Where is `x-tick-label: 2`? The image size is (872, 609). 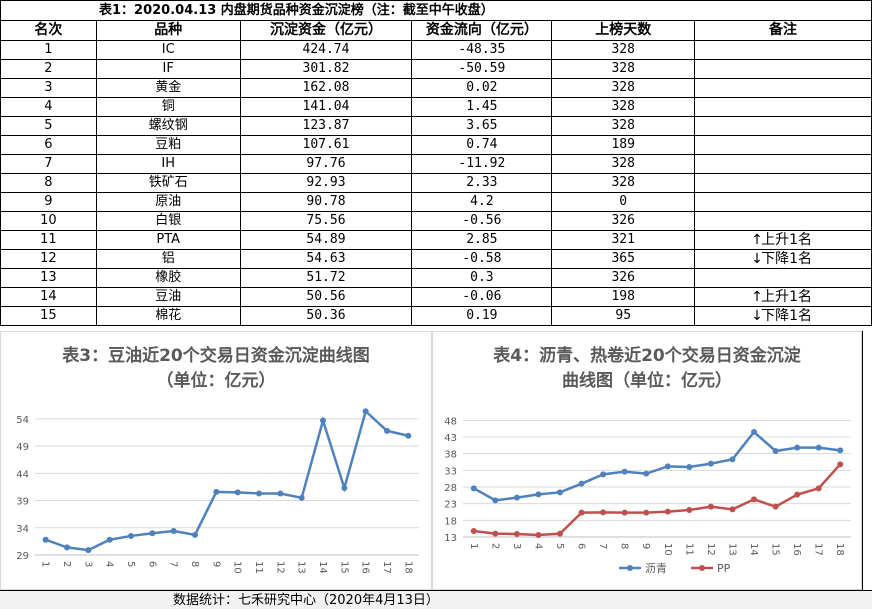
x-tick-label: 2 is located at coordinates (66, 564).